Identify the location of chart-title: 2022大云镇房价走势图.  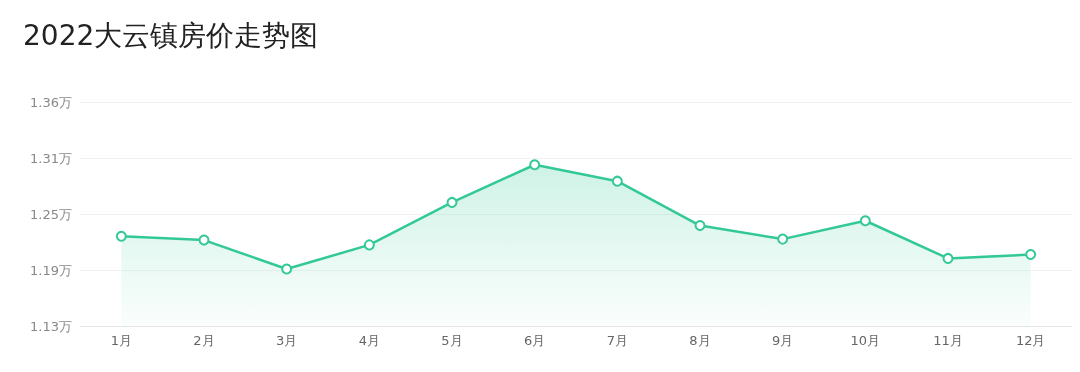
(171, 35).